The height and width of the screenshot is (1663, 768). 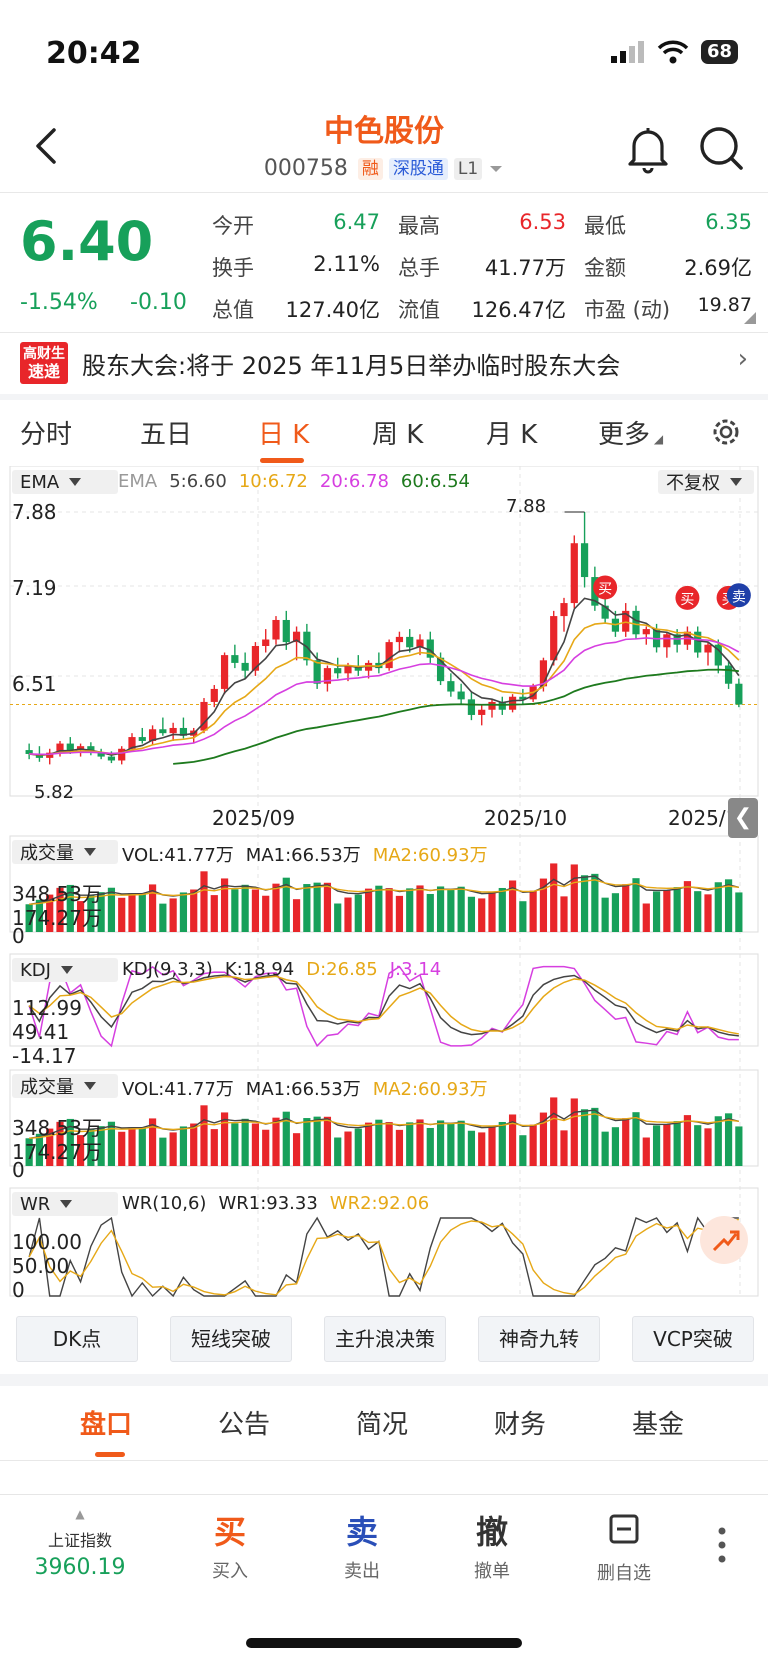 I want to click on tab-announcements: 公告, so click(x=244, y=1425).